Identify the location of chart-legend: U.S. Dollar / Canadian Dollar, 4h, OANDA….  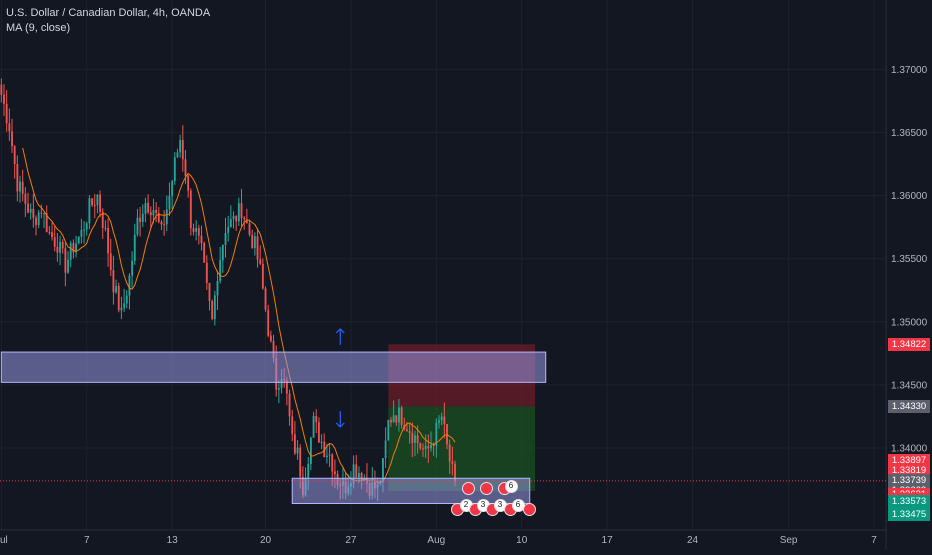
(108, 21).